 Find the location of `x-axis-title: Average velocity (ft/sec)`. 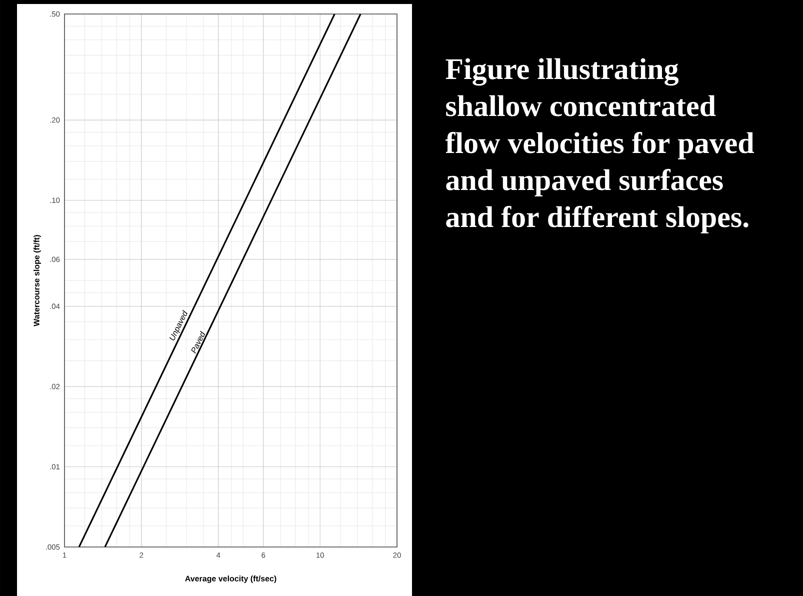

x-axis-title: Average velocity (ft/sec) is located at coordinates (230, 580).